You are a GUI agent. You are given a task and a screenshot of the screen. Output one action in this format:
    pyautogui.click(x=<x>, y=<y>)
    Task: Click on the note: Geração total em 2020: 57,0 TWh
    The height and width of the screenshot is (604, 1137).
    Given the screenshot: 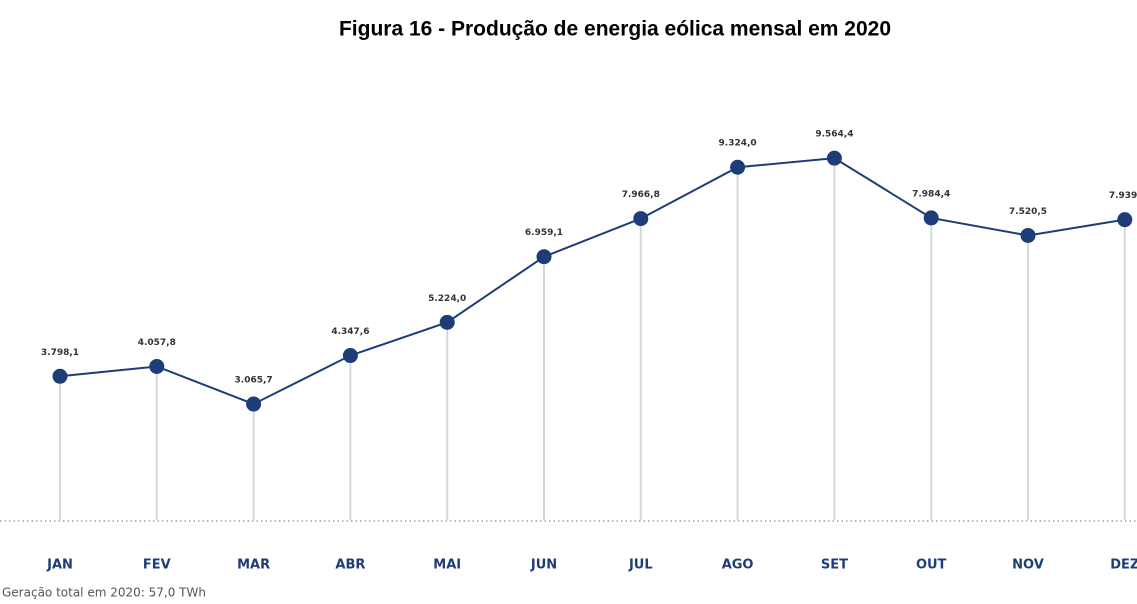 What is the action you would take?
    pyautogui.click(x=104, y=593)
    